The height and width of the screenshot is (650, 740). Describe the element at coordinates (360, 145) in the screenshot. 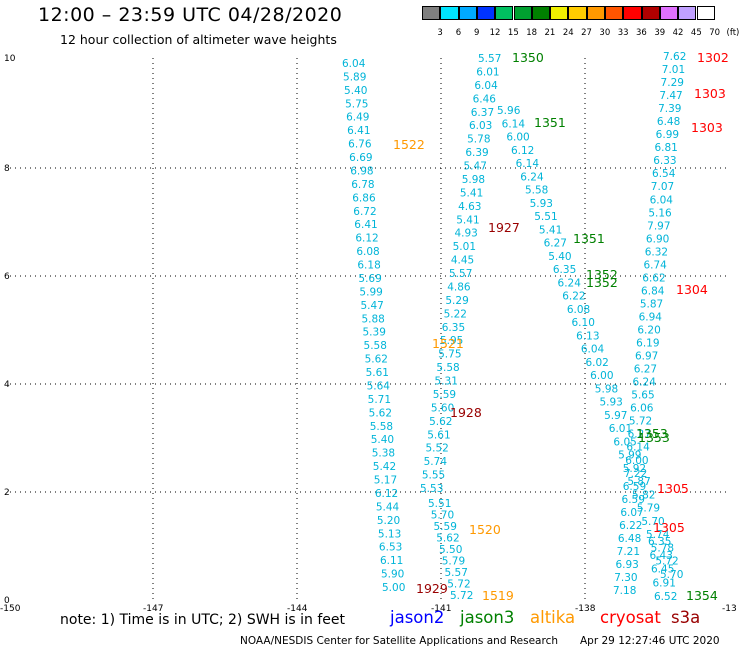

I see `swh-value: 6.76` at that location.